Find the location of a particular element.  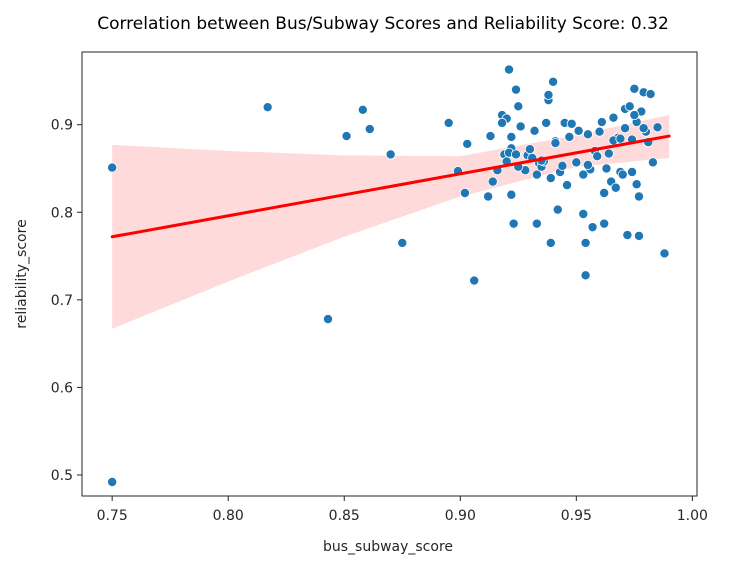

x-axis-ticks: 0.75 0.80 0.85 0.90 0.95 1.00 is located at coordinates (402, 510).